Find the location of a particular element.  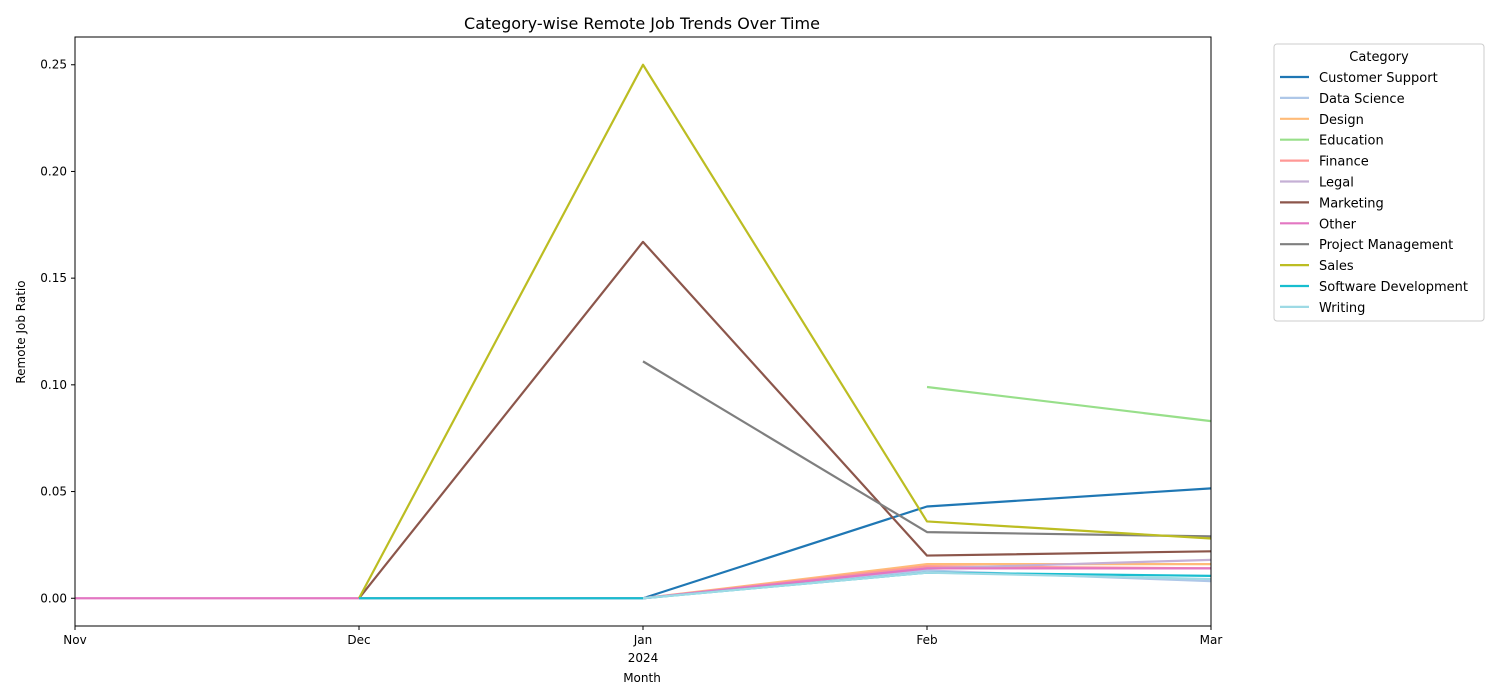

x-tick-label: Mar is located at coordinates (1211, 640).